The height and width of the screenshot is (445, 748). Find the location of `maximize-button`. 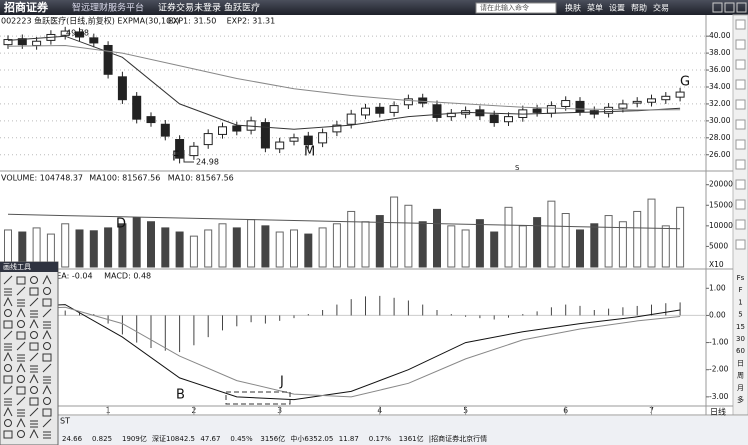

maximize-button is located at coordinates (729, 7).